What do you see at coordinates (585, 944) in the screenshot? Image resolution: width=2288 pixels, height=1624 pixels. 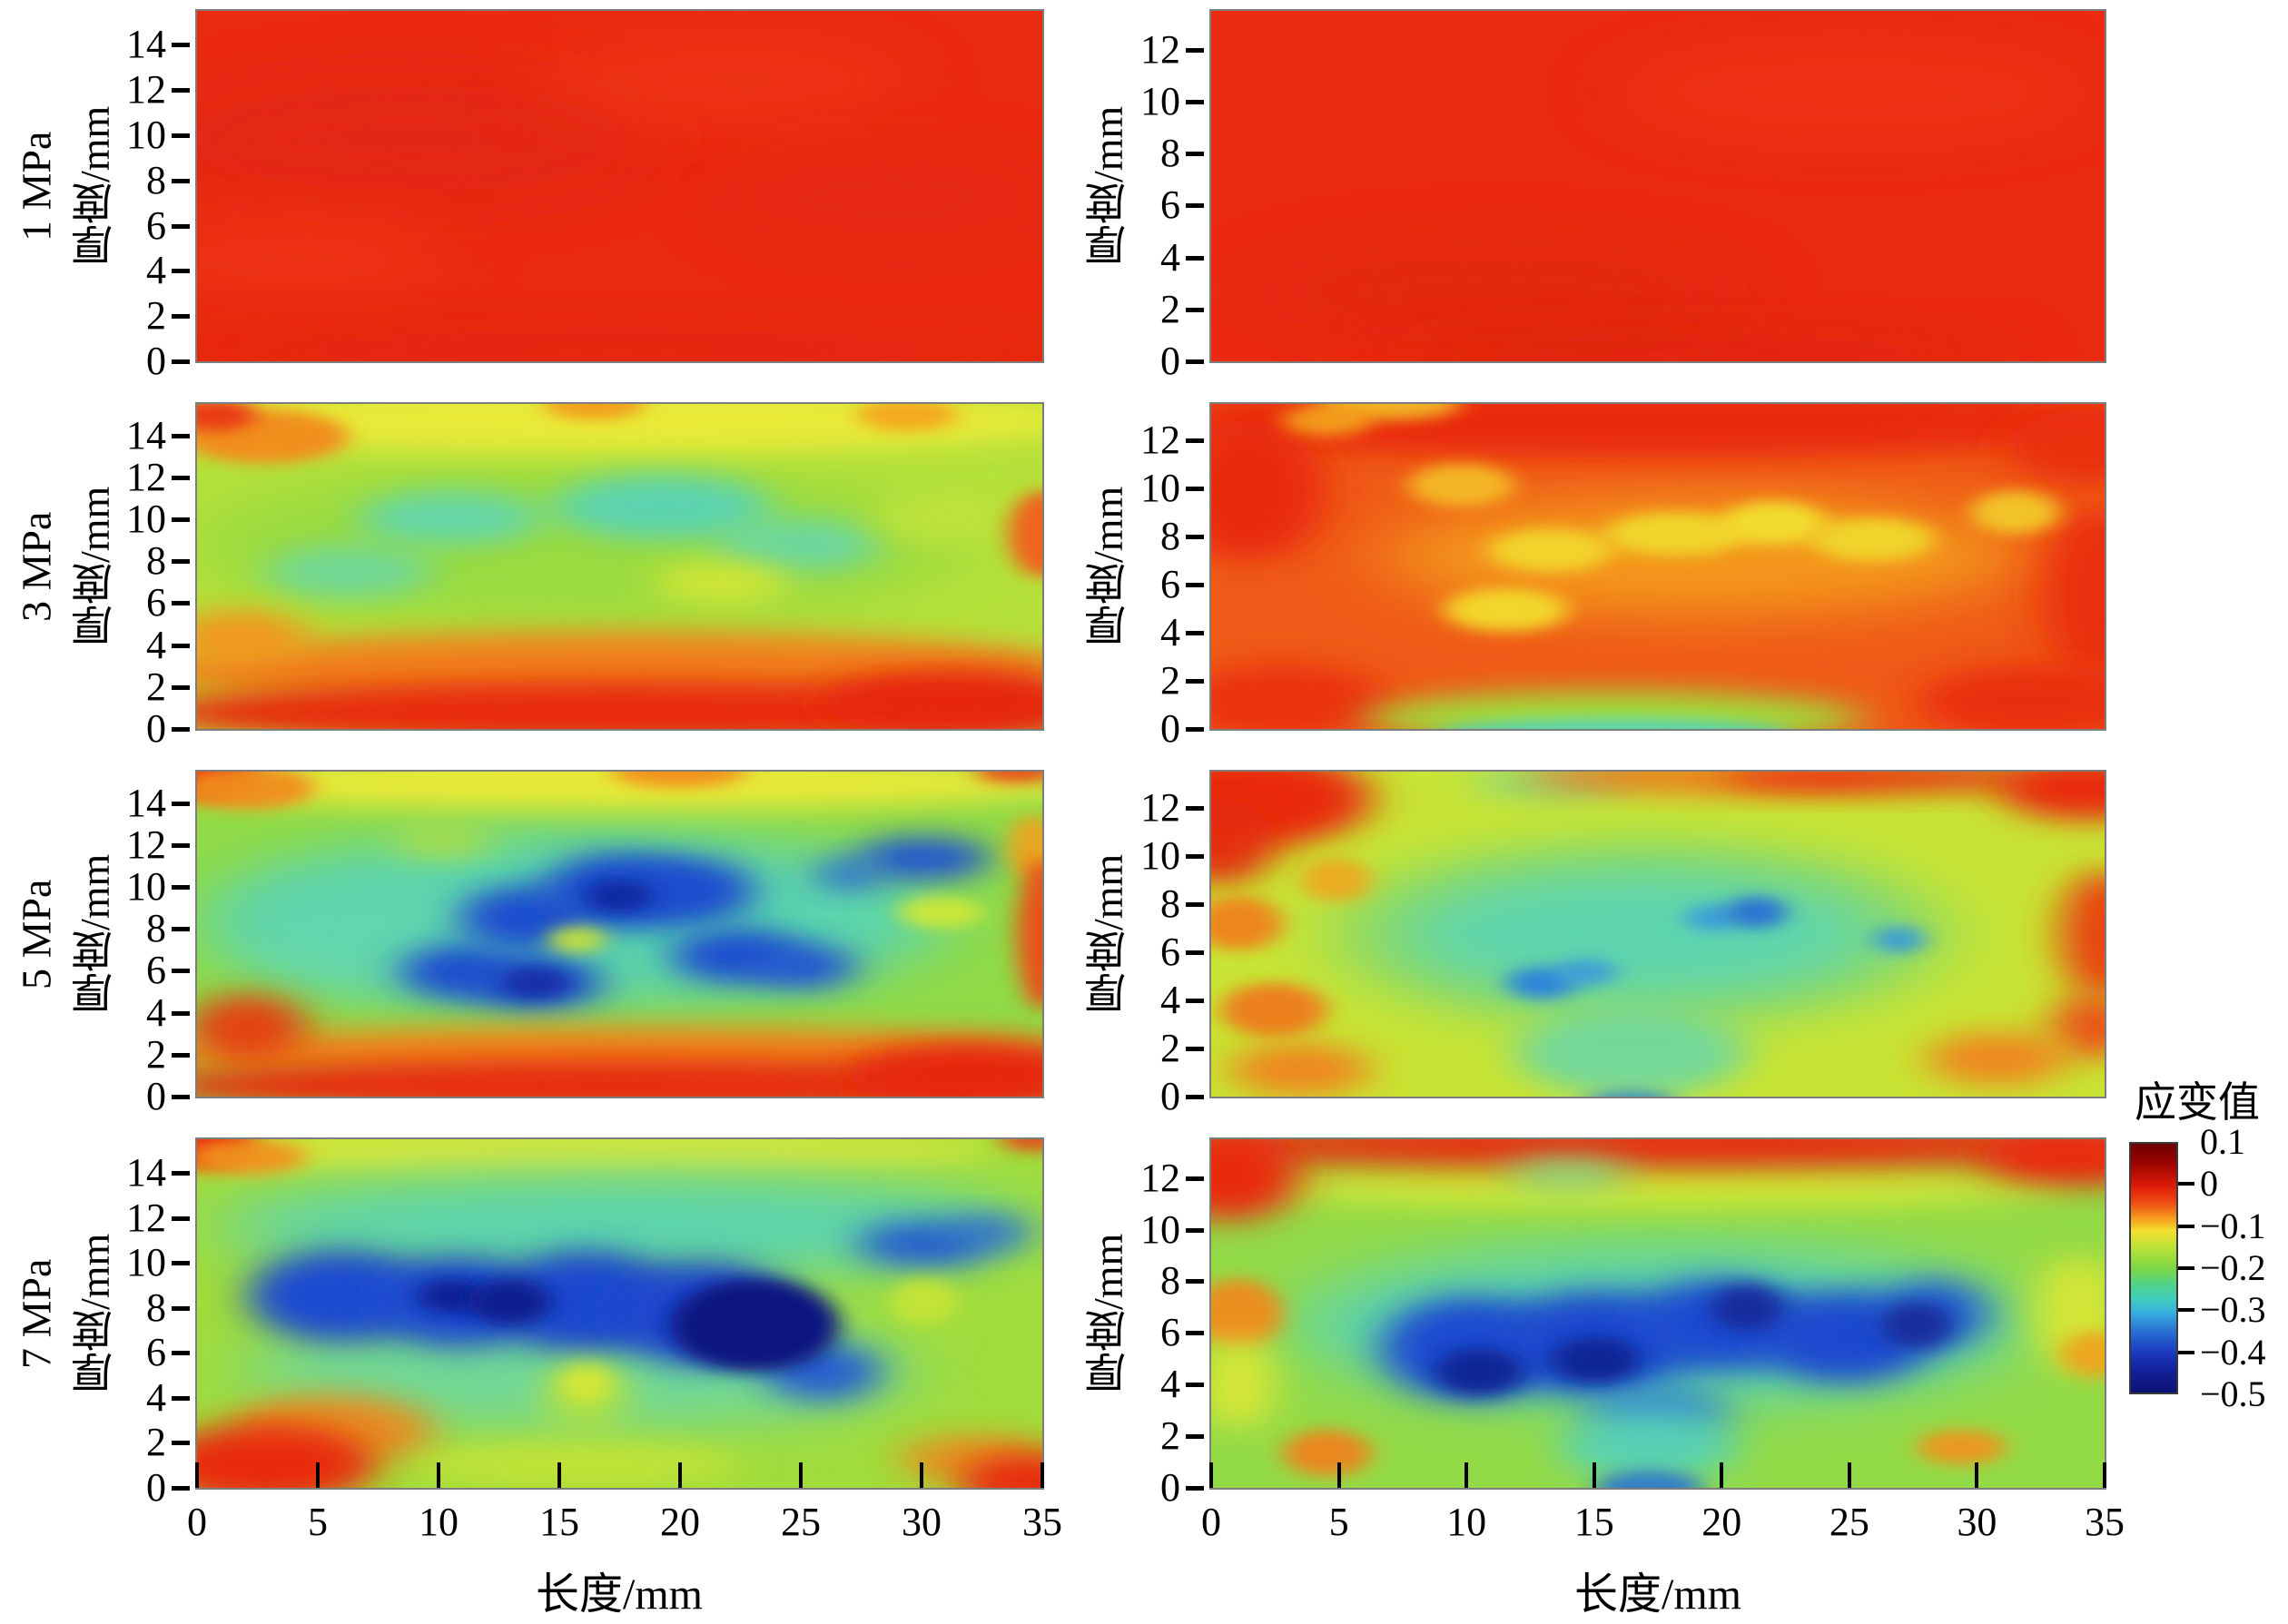 I see `heatmap-panel-5mpa-left: 14 12 10 8 6 4 2 0` at bounding box center [585, 944].